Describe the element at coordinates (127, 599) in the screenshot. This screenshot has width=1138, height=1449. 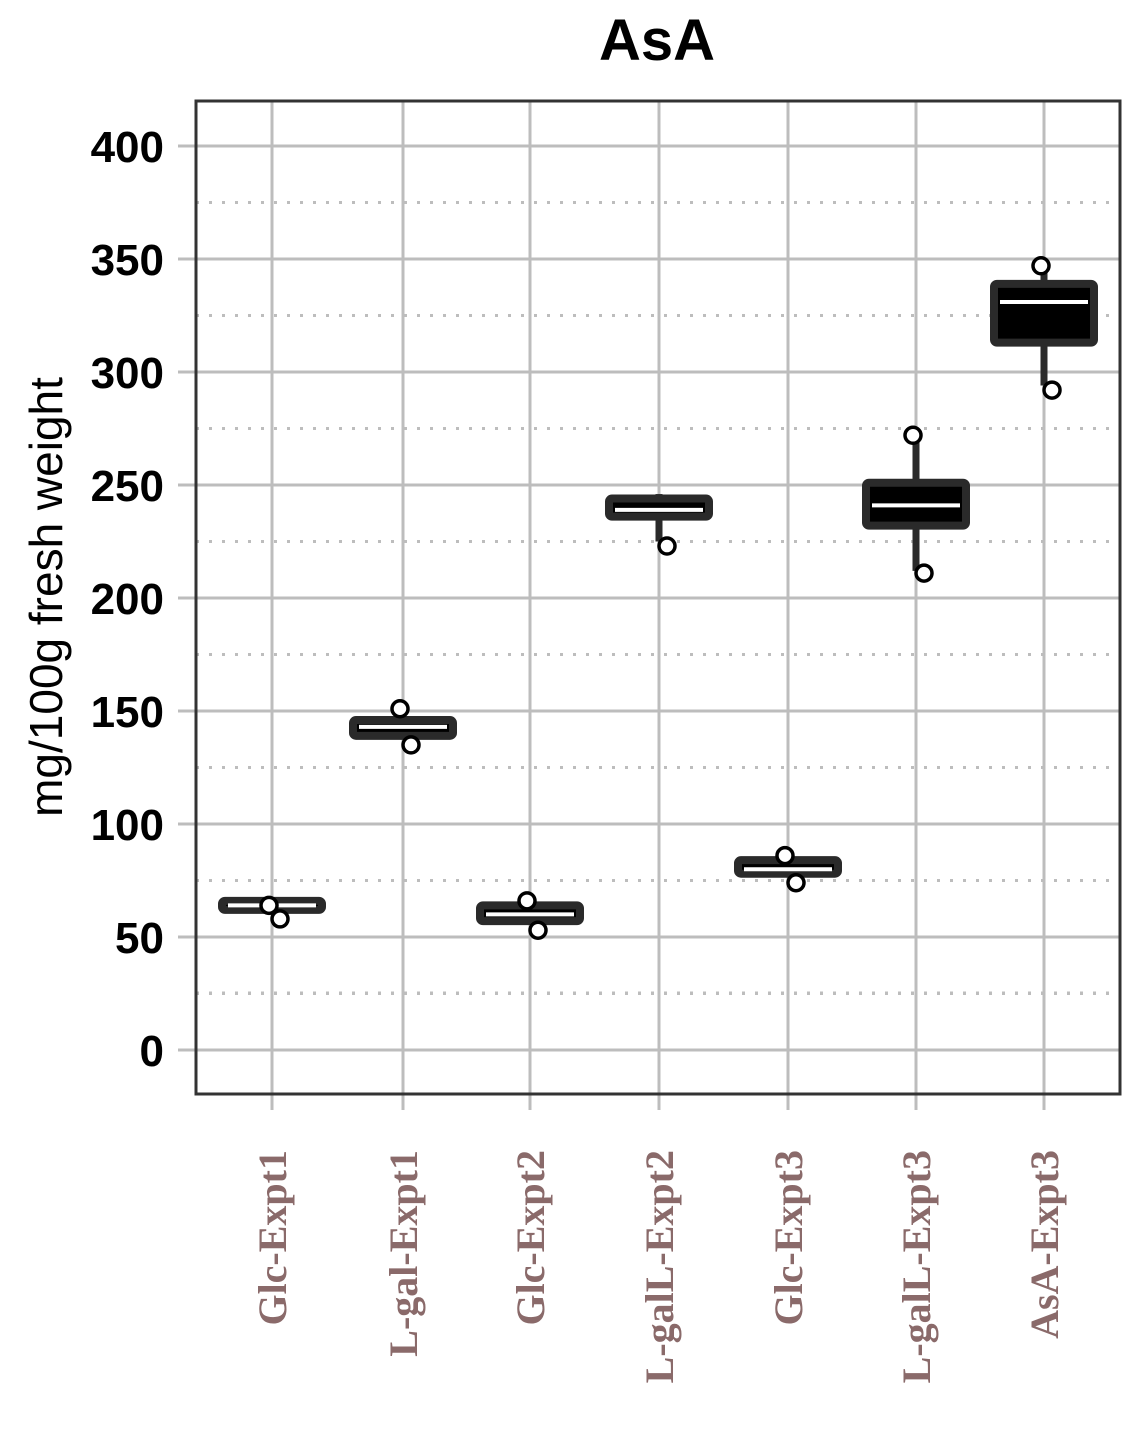
I see `y-tick-label: 200` at that location.